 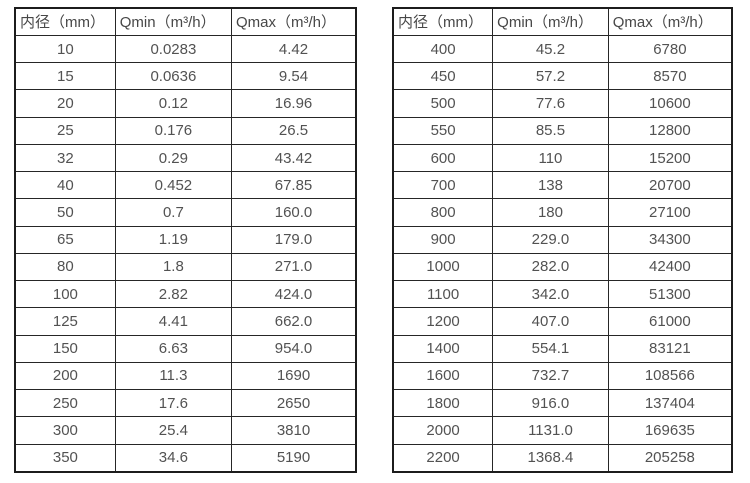 I want to click on cell-qmin: 554.1, so click(x=550, y=348).